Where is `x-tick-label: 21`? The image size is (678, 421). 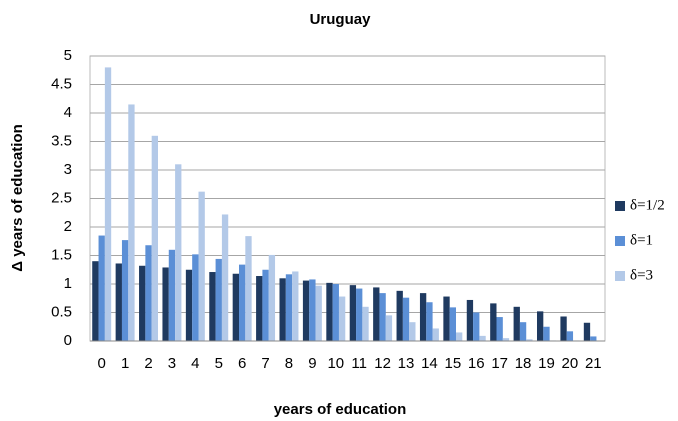
x-tick-label: 21 is located at coordinates (593, 363).